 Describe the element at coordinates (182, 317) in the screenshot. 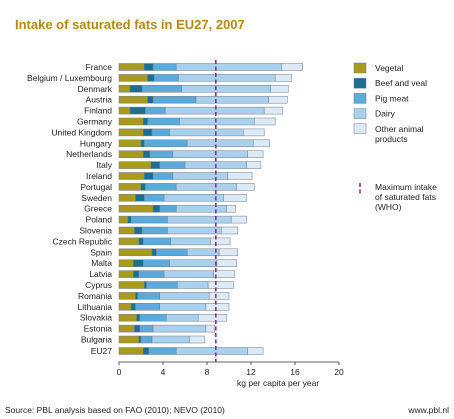

I see `bar-slovakia-dairy` at that location.